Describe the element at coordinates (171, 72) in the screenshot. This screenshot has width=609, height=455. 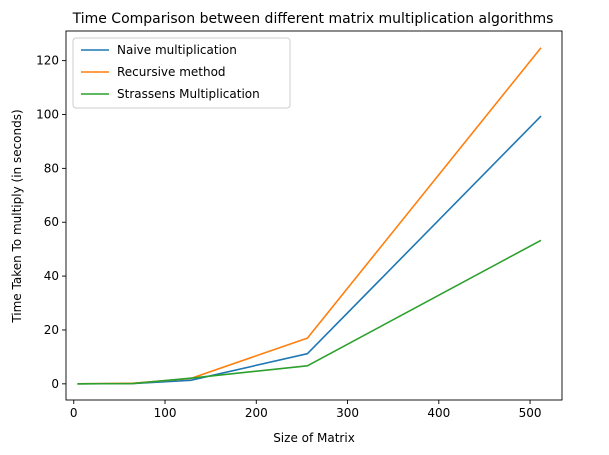
I see `legend-label: Recursive method` at that location.